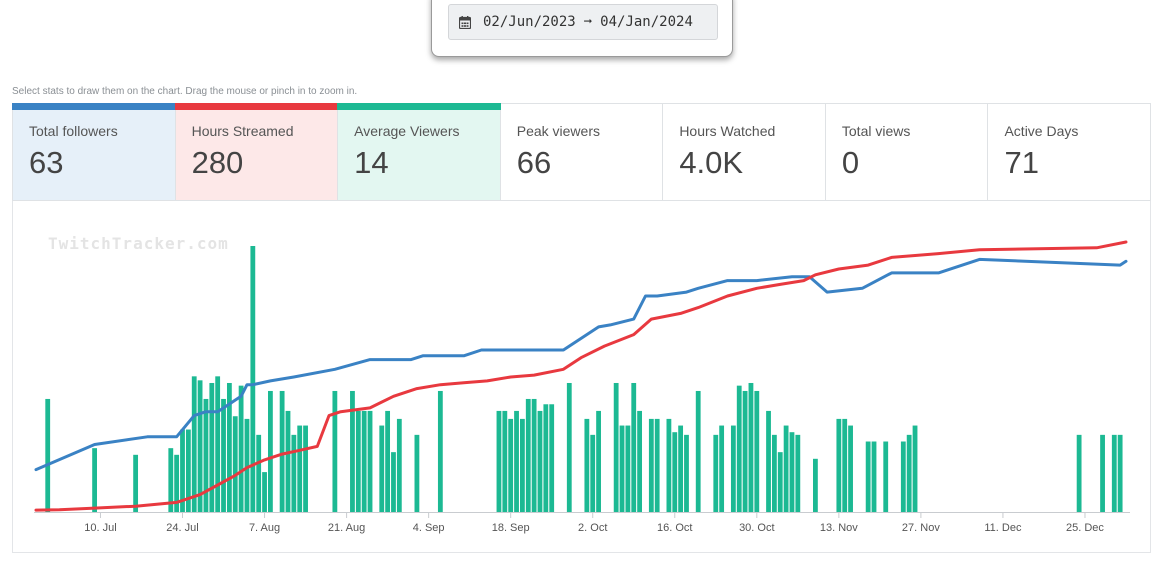 This screenshot has width=1151, height=568. I want to click on stat-label: Total followers, so click(73, 131).